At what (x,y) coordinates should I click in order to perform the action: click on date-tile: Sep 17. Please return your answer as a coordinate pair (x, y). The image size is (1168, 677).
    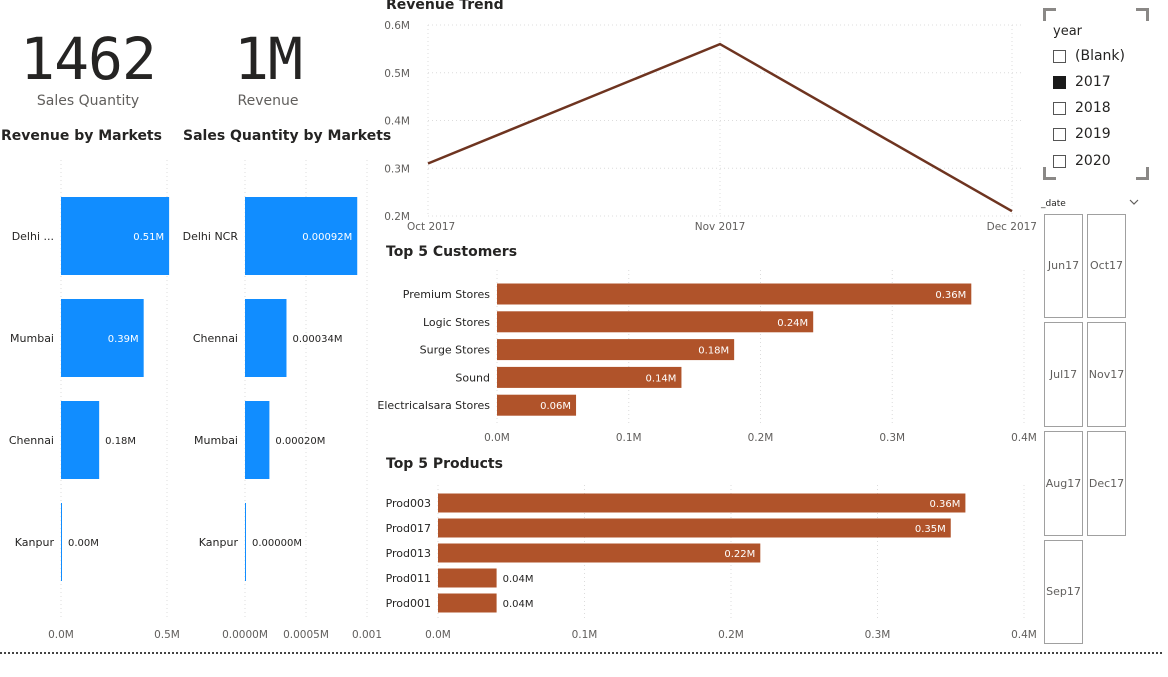
    Looking at the image, I should click on (1063, 592).